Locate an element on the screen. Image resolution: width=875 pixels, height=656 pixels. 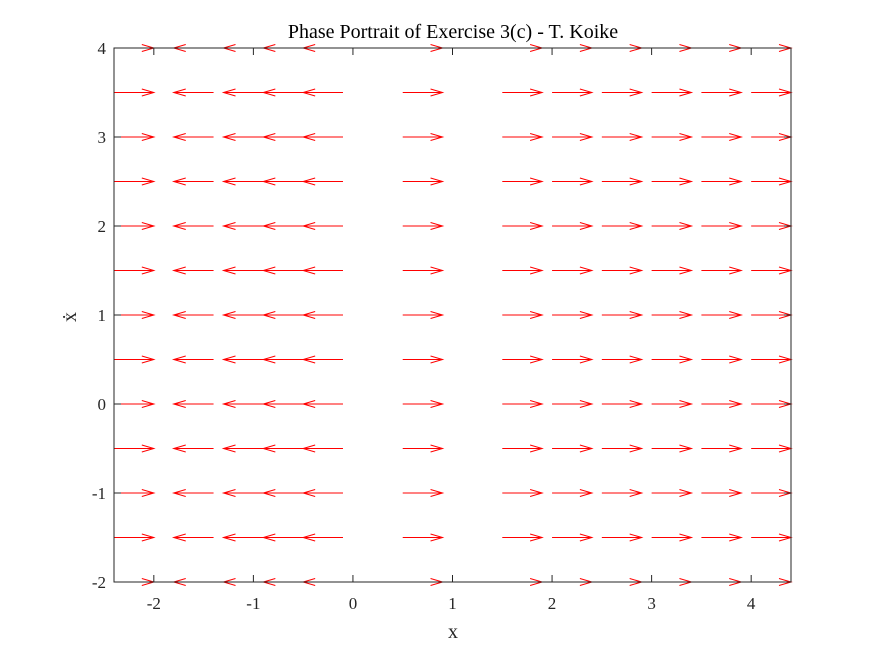
x-tick-label: 0 is located at coordinates (353, 603).